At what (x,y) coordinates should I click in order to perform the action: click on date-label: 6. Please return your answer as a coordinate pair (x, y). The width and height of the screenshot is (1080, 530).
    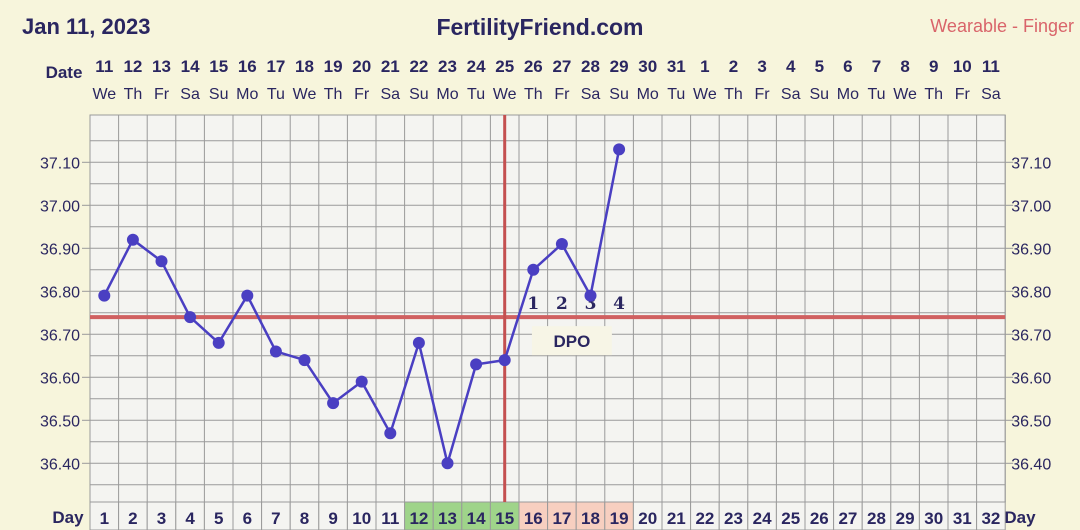
    Looking at the image, I should click on (847, 66).